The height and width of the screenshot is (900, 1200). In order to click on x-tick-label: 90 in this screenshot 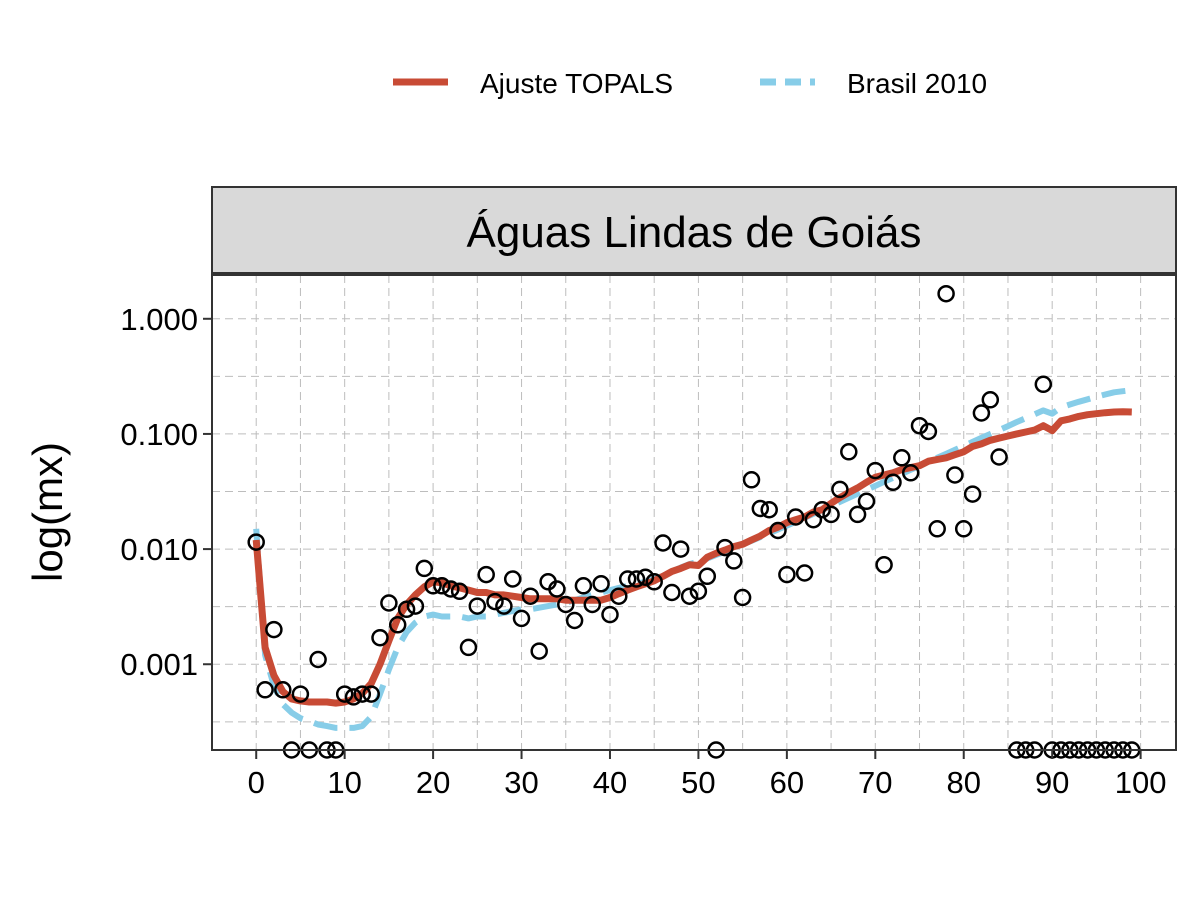, I will do `click(1052, 782)`.